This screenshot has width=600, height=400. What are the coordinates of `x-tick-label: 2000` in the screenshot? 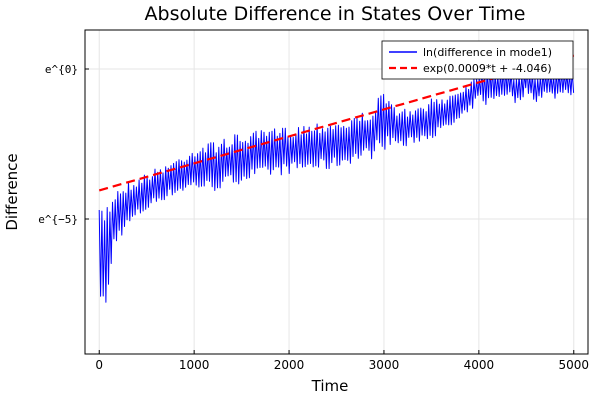 It's located at (289, 365).